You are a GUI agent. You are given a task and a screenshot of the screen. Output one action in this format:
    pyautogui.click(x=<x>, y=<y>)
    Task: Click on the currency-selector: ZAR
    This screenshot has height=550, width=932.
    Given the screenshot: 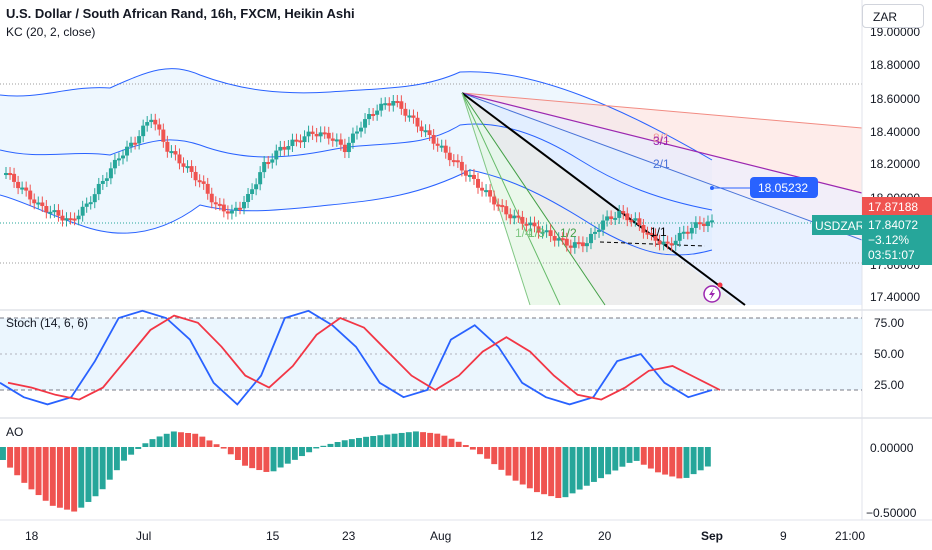 What is the action you would take?
    pyautogui.click(x=893, y=16)
    